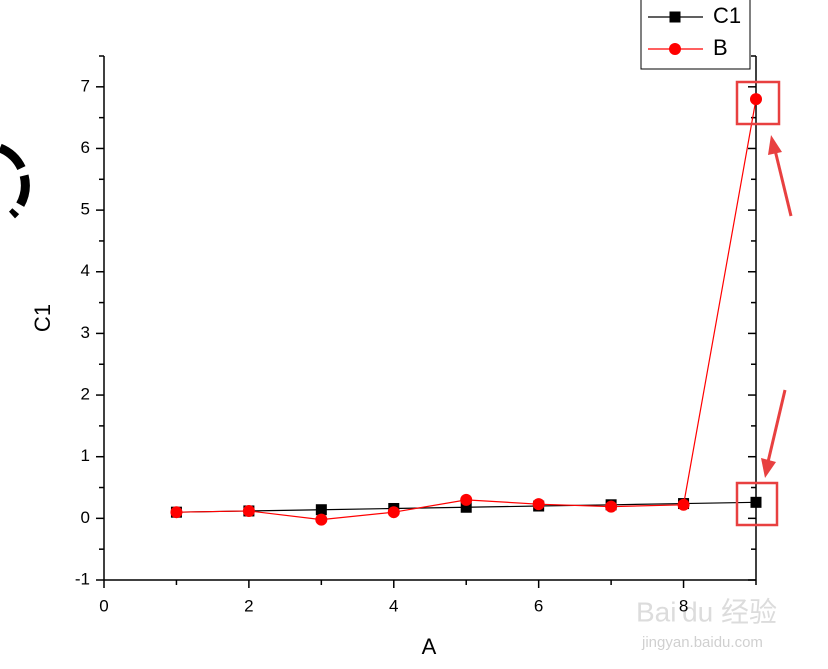 The image size is (828, 669). I want to click on y-tick-label: 1, so click(85, 455).